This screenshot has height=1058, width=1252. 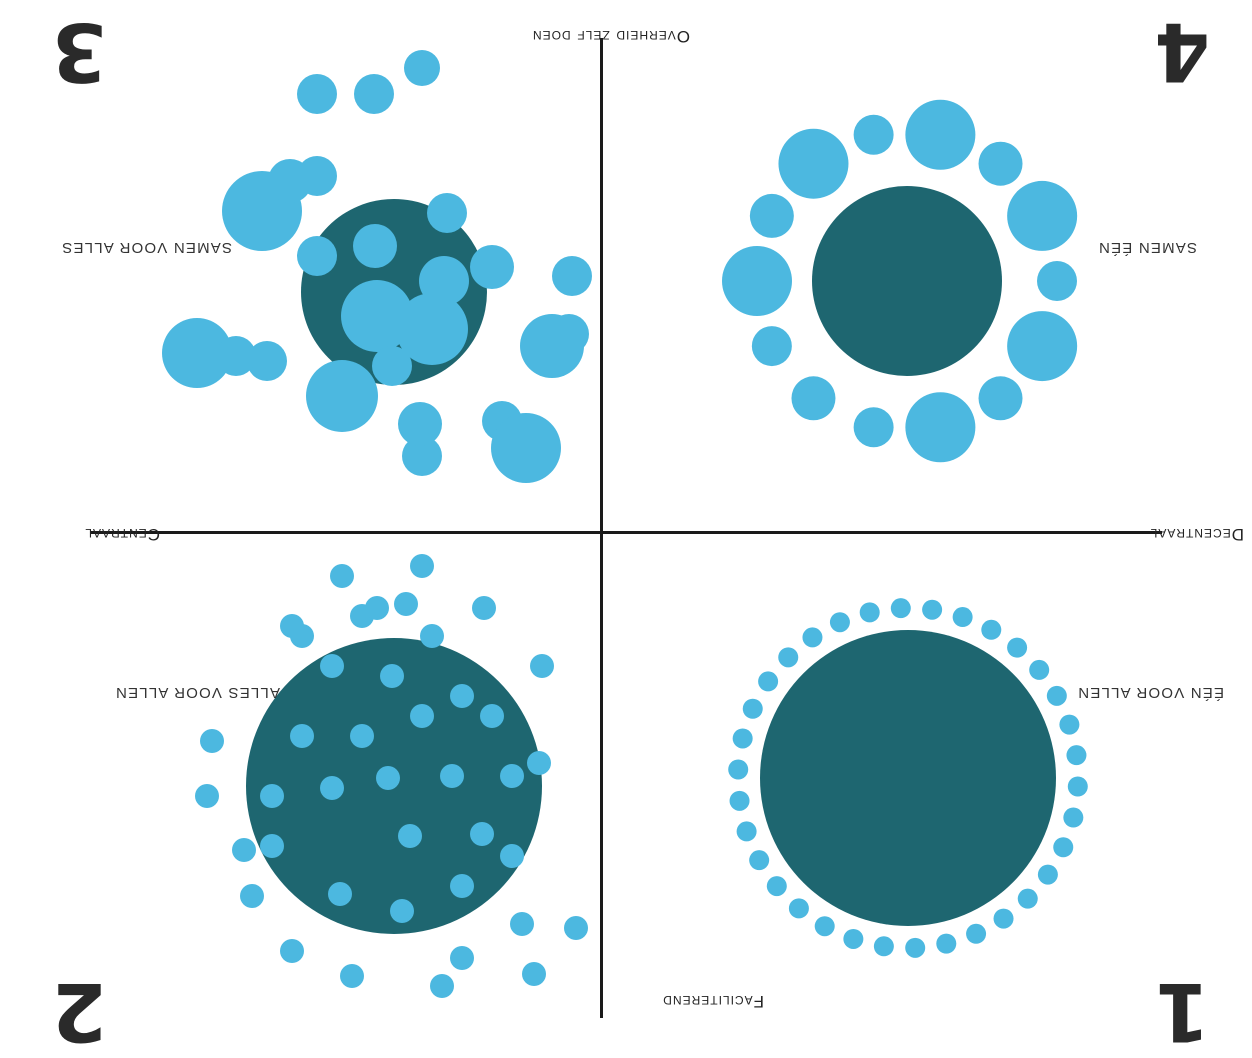 What do you see at coordinates (146, 247) in the screenshot?
I see `quadrant-label-3: Samen voor alles` at bounding box center [146, 247].